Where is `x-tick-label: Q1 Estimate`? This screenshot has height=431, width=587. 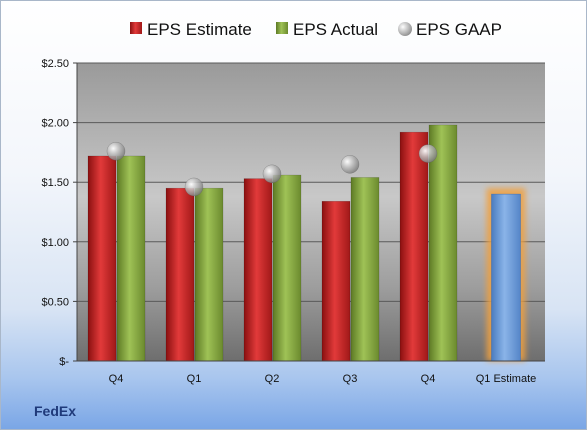 x-tick-label: Q1 Estimate is located at coordinates (506, 379).